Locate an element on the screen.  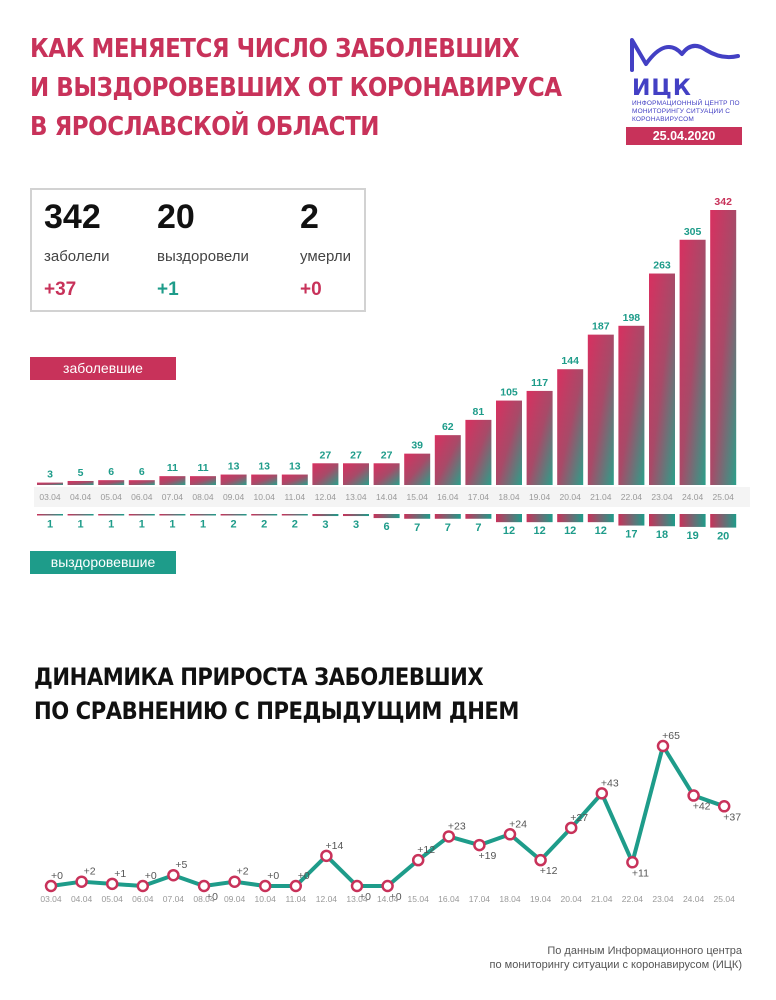
x-tick-label: 14.04 is located at coordinates (388, 899).